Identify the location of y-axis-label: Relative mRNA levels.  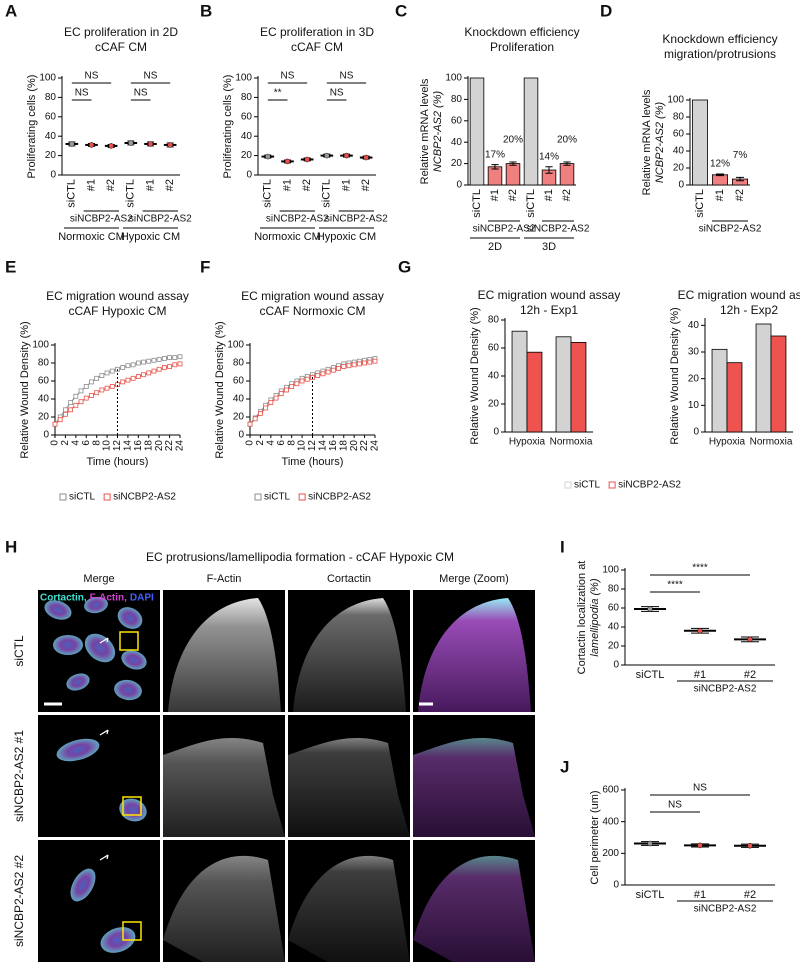
(425, 131).